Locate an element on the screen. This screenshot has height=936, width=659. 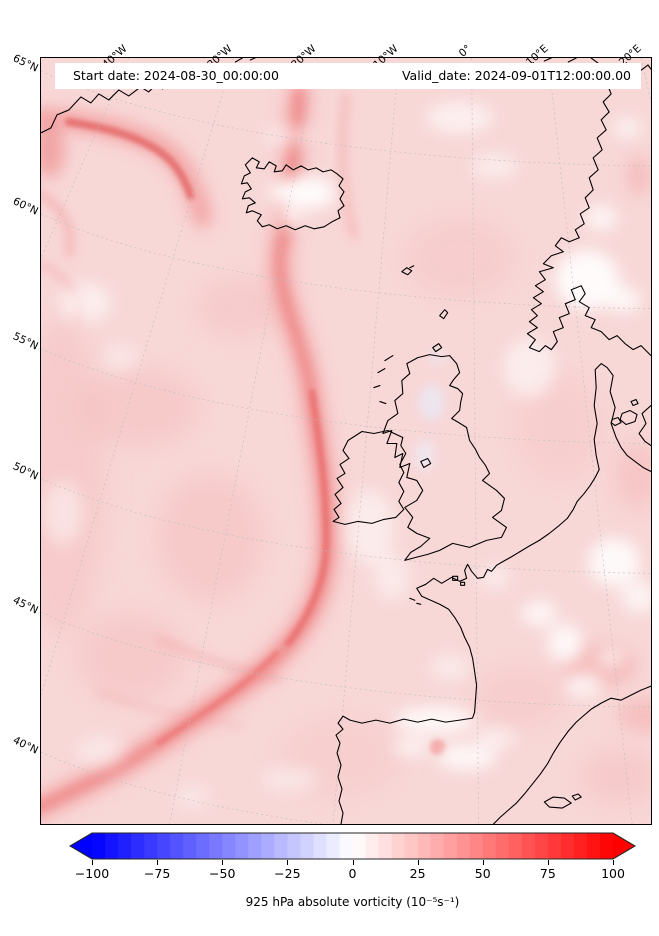
coast-brittany-islands is located at coordinates (415, 601).